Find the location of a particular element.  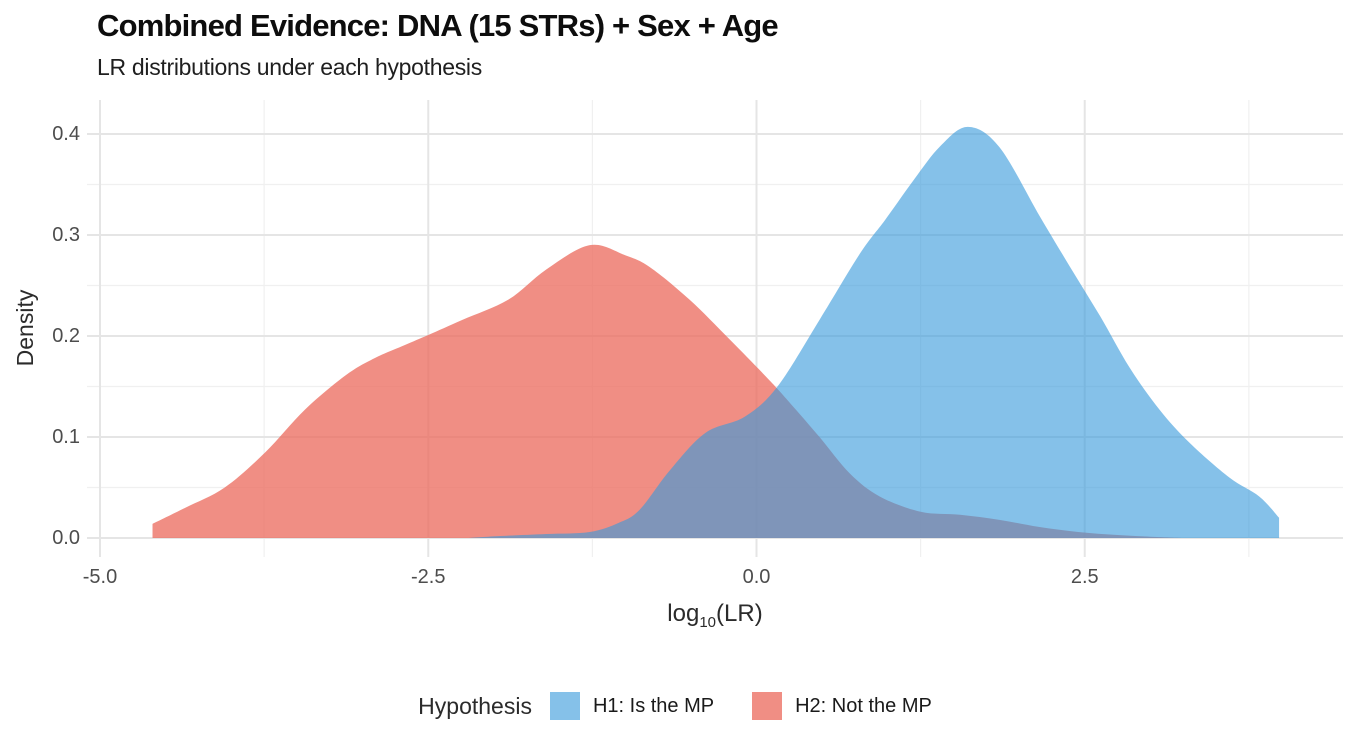

x-tick-label: 2.5 is located at coordinates (1084, 577).